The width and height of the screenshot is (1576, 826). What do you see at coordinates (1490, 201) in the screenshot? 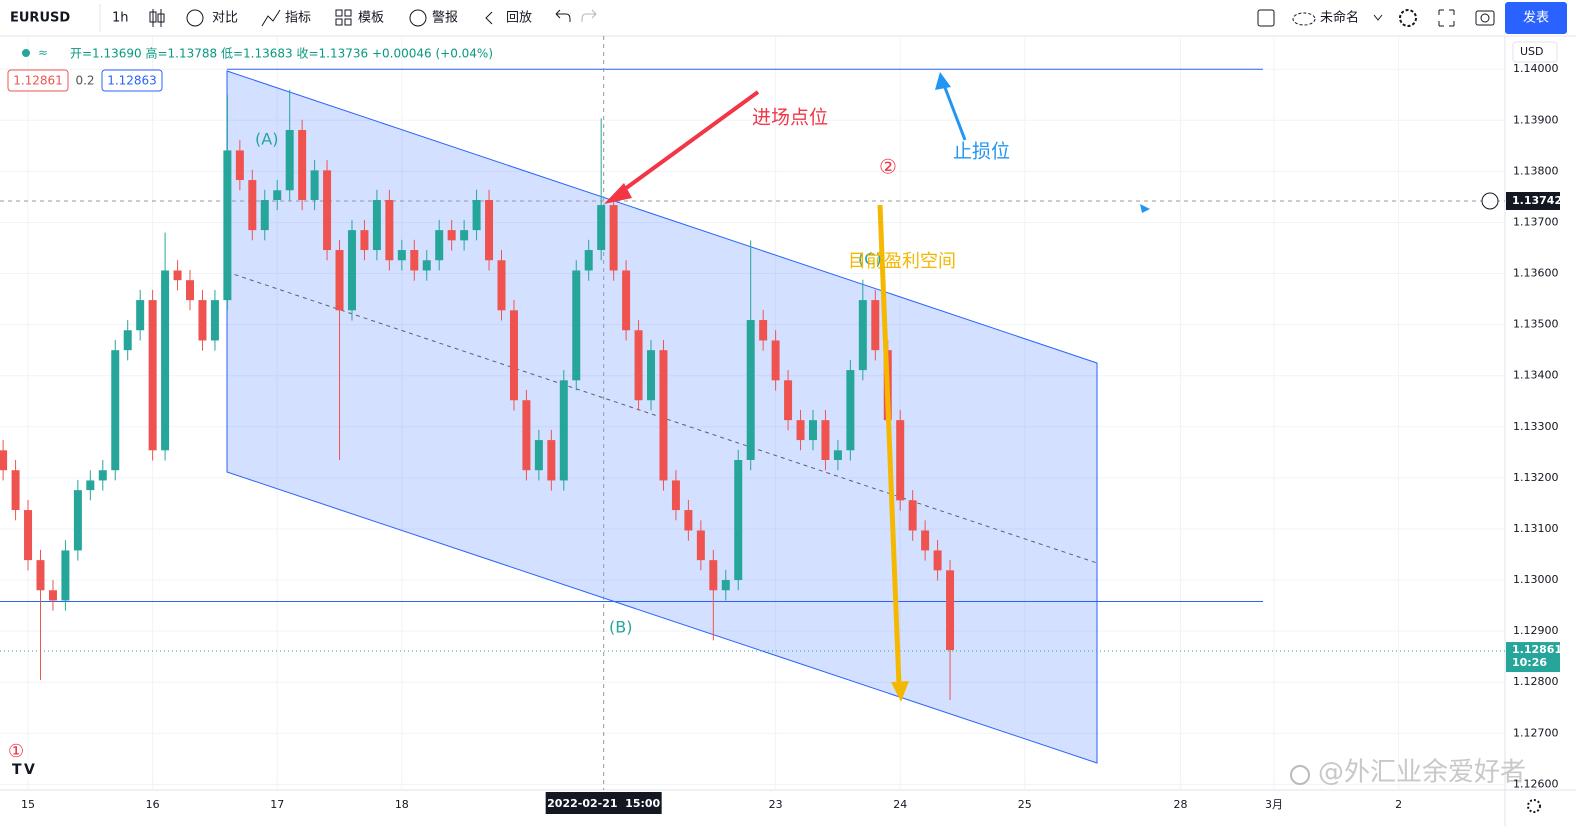
I see `add-alert-button` at bounding box center [1490, 201].